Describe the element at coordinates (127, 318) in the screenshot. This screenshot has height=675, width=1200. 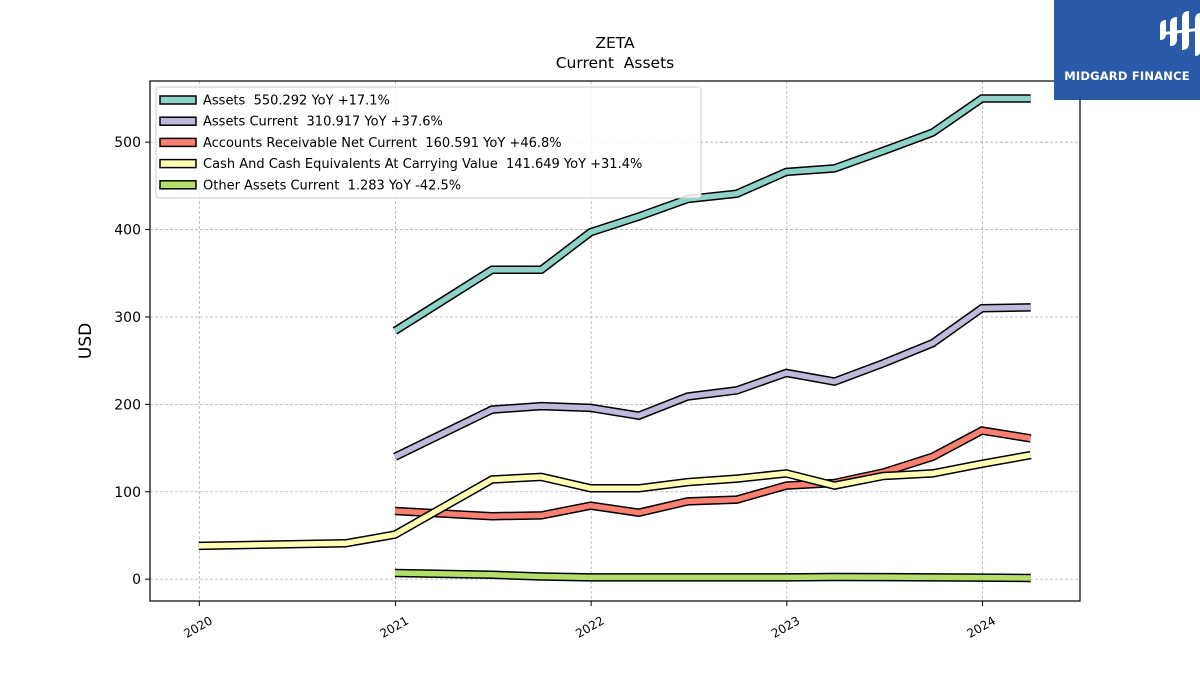
I see `y-tick-label: 300` at that location.